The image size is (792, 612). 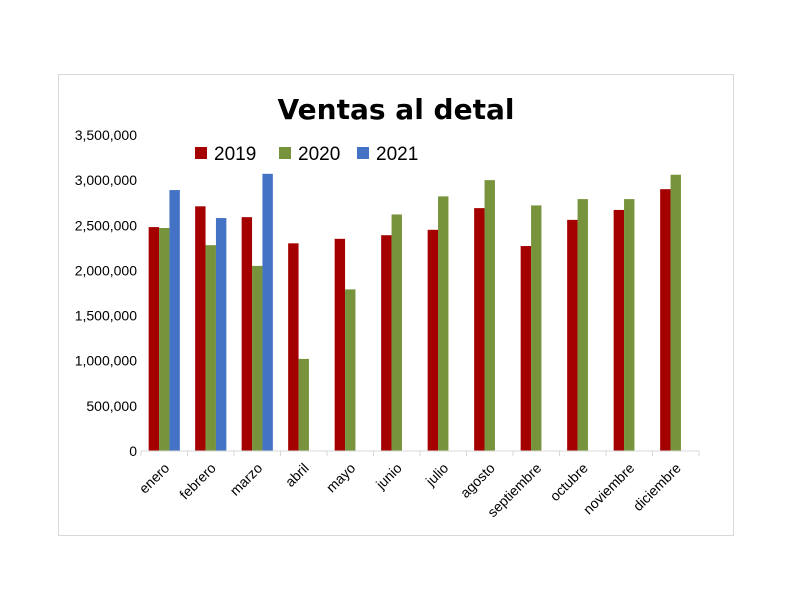 What do you see at coordinates (479, 329) in the screenshot?
I see `bar-2019-agosto` at bounding box center [479, 329].